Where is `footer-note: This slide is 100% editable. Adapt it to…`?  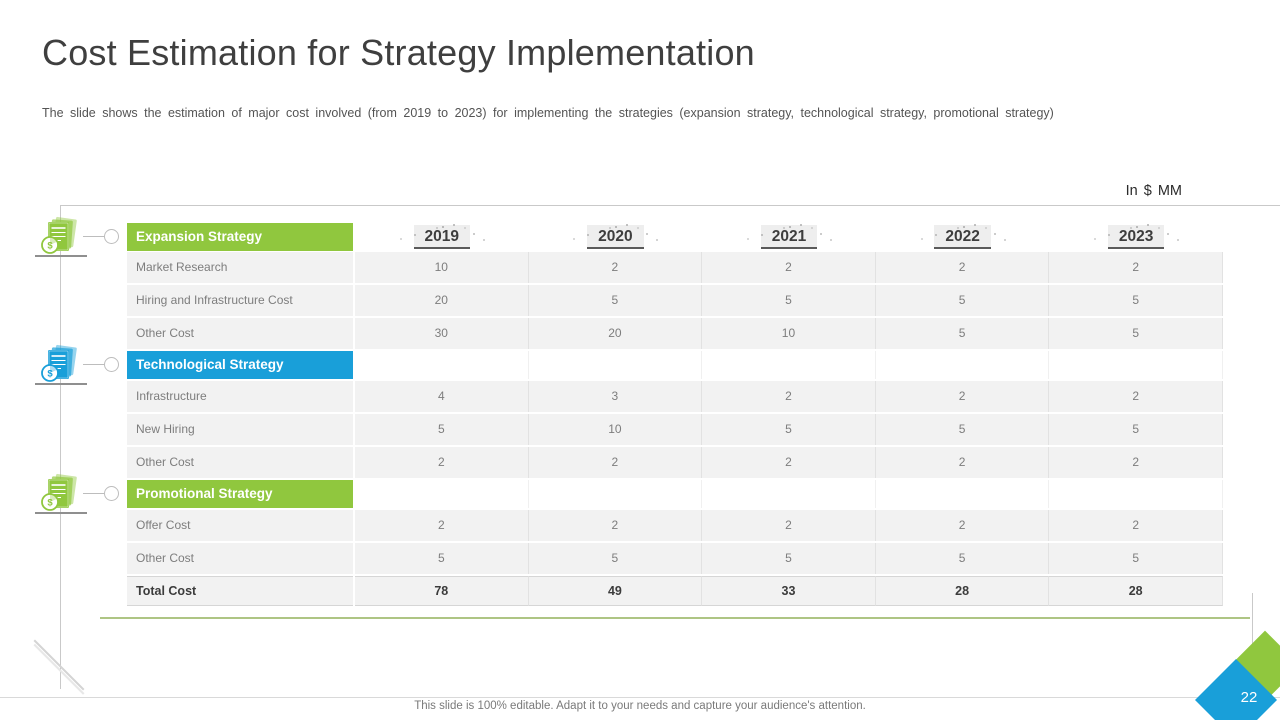
footer-note: This slide is 100% editable. Adapt it to… is located at coordinates (640, 706).